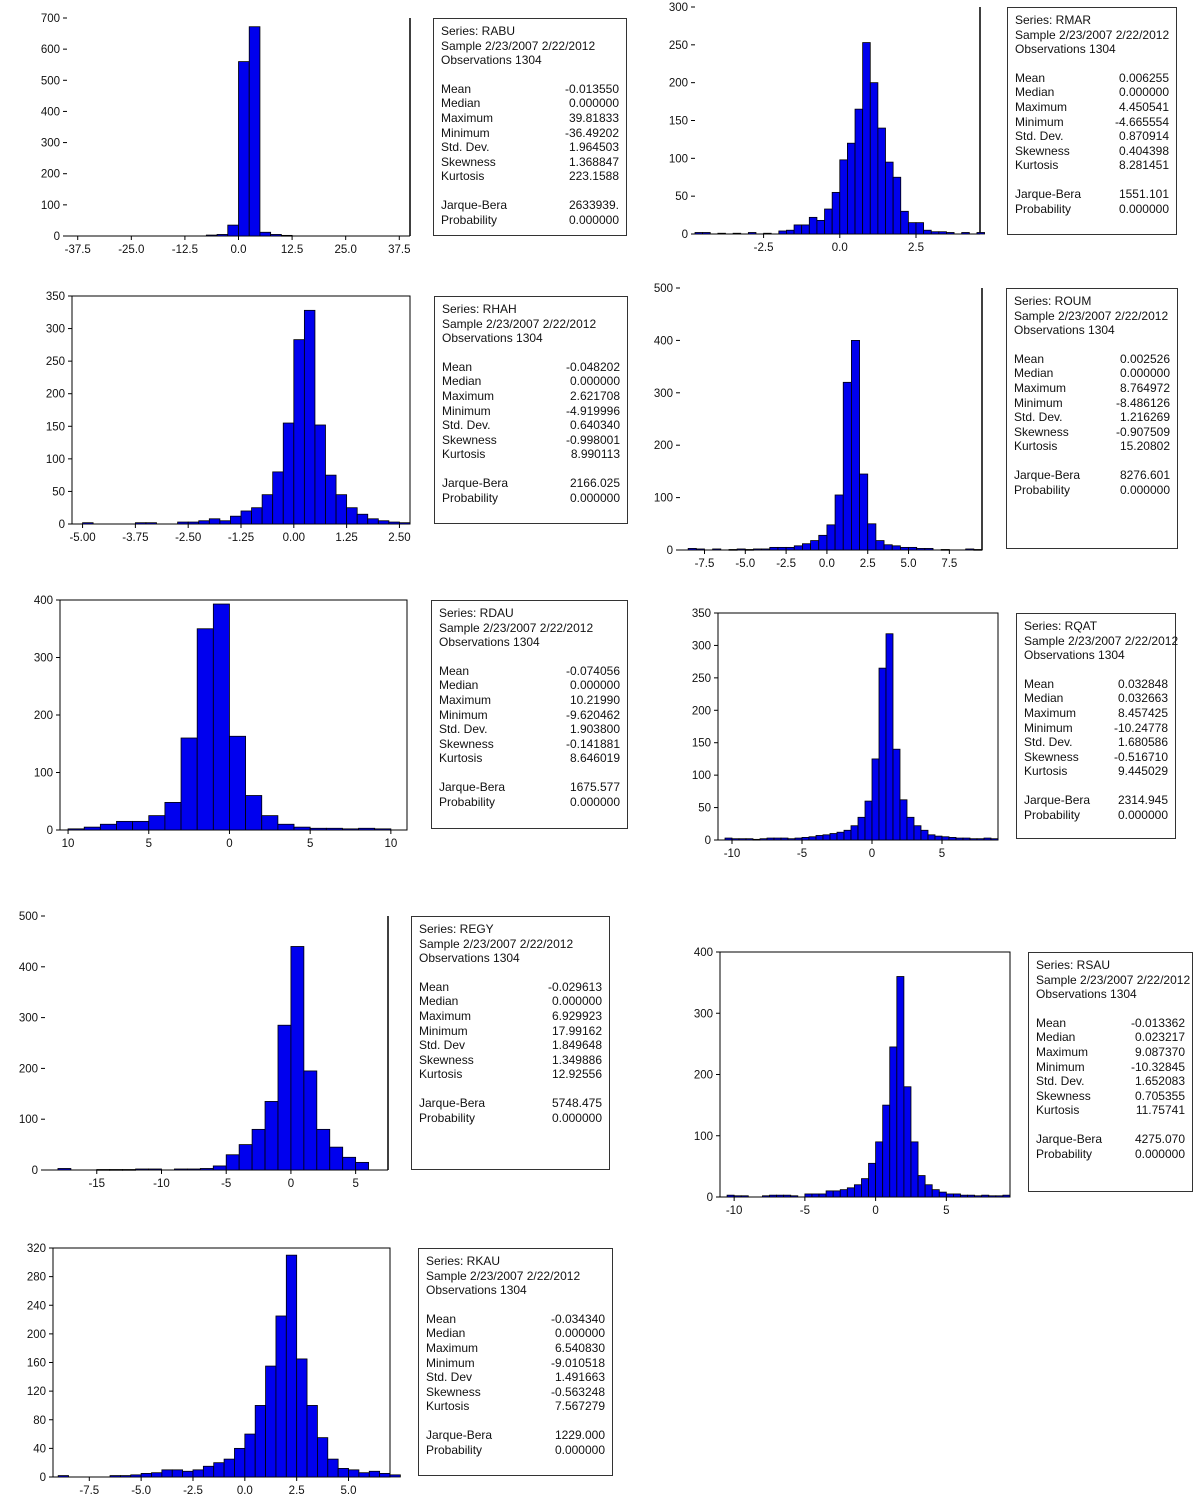 The height and width of the screenshot is (1501, 1199). Describe the element at coordinates (135, 538) in the screenshot. I see `x-tick-label: -3.75` at that location.